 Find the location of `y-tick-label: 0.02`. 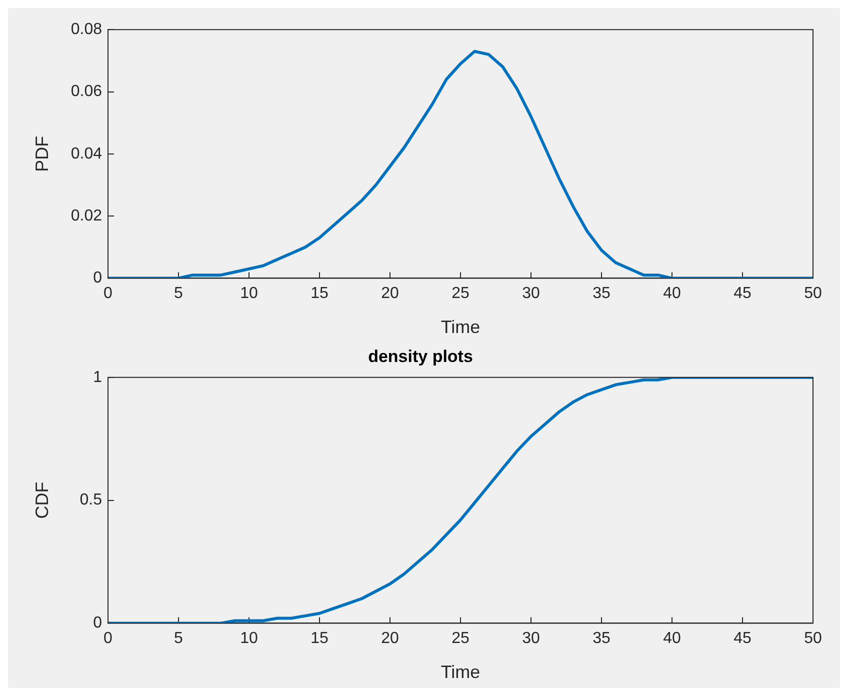

y-tick-label: 0.02 is located at coordinates (86, 215).